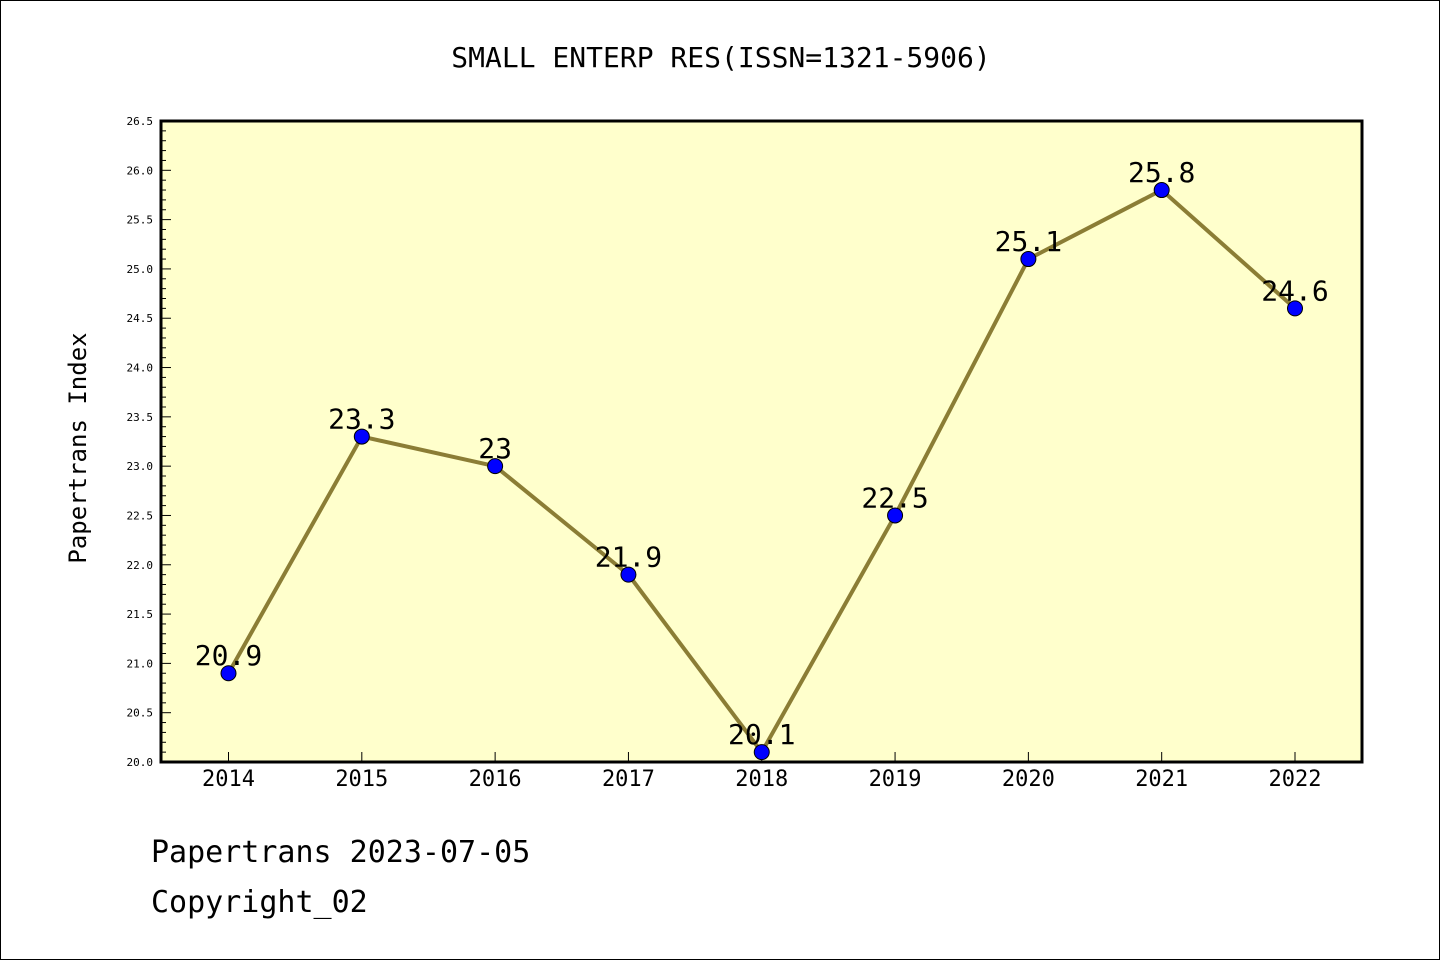  What do you see at coordinates (1161, 172) in the screenshot?
I see `data-label: 25.8` at bounding box center [1161, 172].